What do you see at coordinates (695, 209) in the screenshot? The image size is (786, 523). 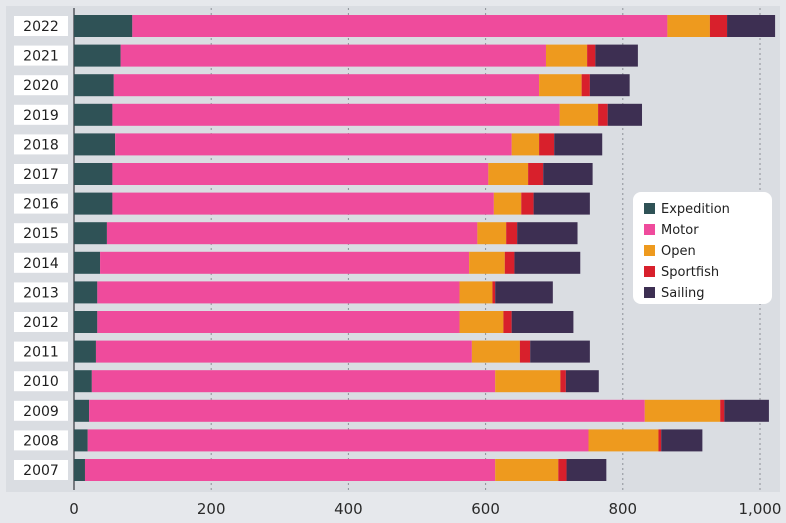 I see `legend-label: Expedition` at bounding box center [695, 209].